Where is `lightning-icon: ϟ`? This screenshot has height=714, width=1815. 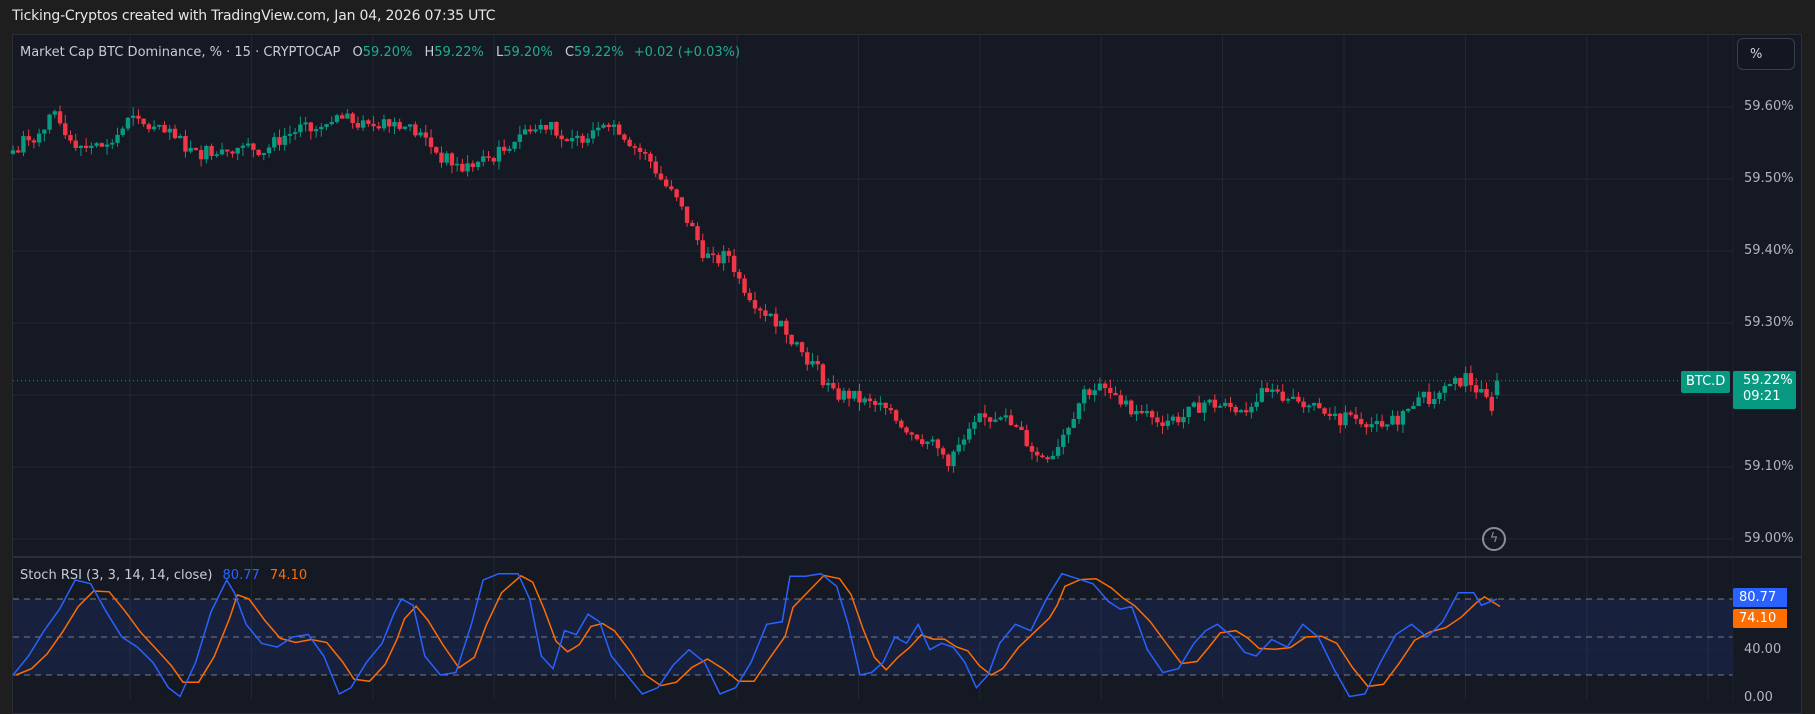
lightning-icon: ϟ is located at coordinates (1494, 539).